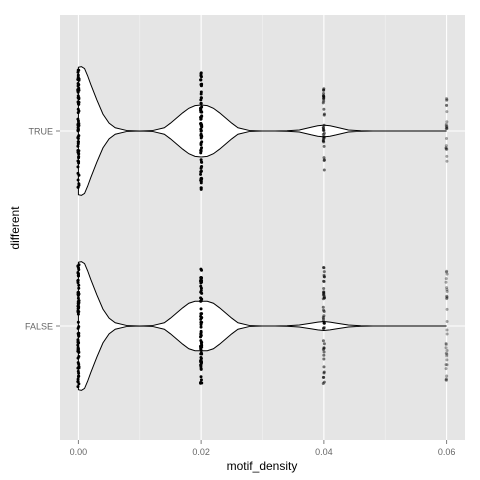 Image resolution: width=480 pixels, height=480 pixels. What do you see at coordinates (447, 452) in the screenshot?
I see `x-tick-label: 0.06` at bounding box center [447, 452].